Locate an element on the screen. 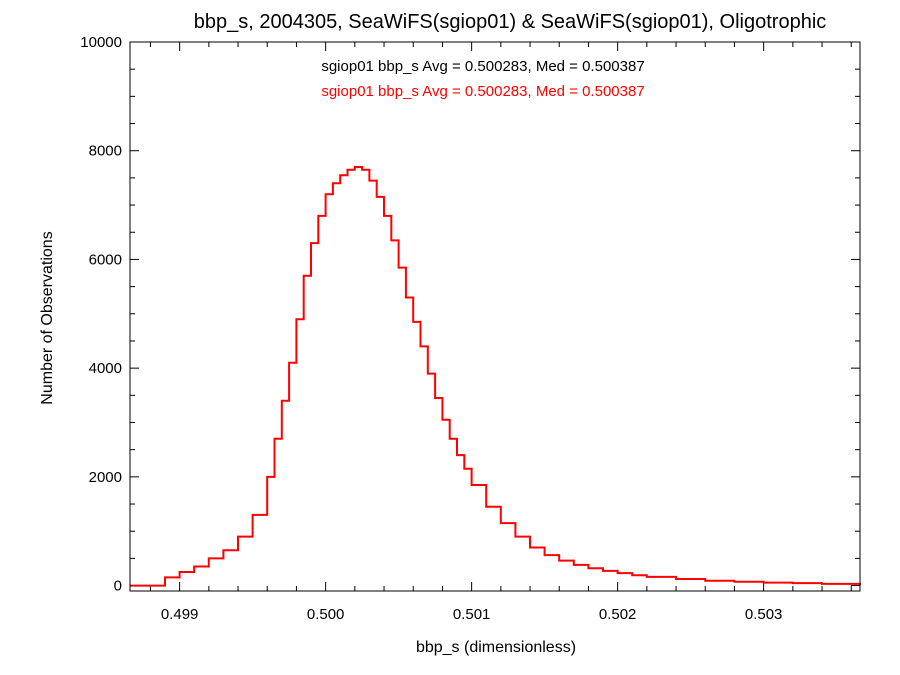 This screenshot has height=675, width=900. x-tick-label: 0.501 is located at coordinates (472, 614).